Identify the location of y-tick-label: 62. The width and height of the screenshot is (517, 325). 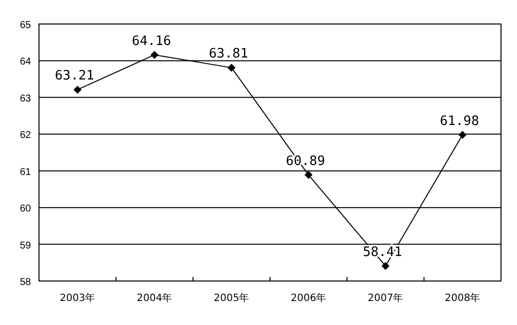
(26, 136).